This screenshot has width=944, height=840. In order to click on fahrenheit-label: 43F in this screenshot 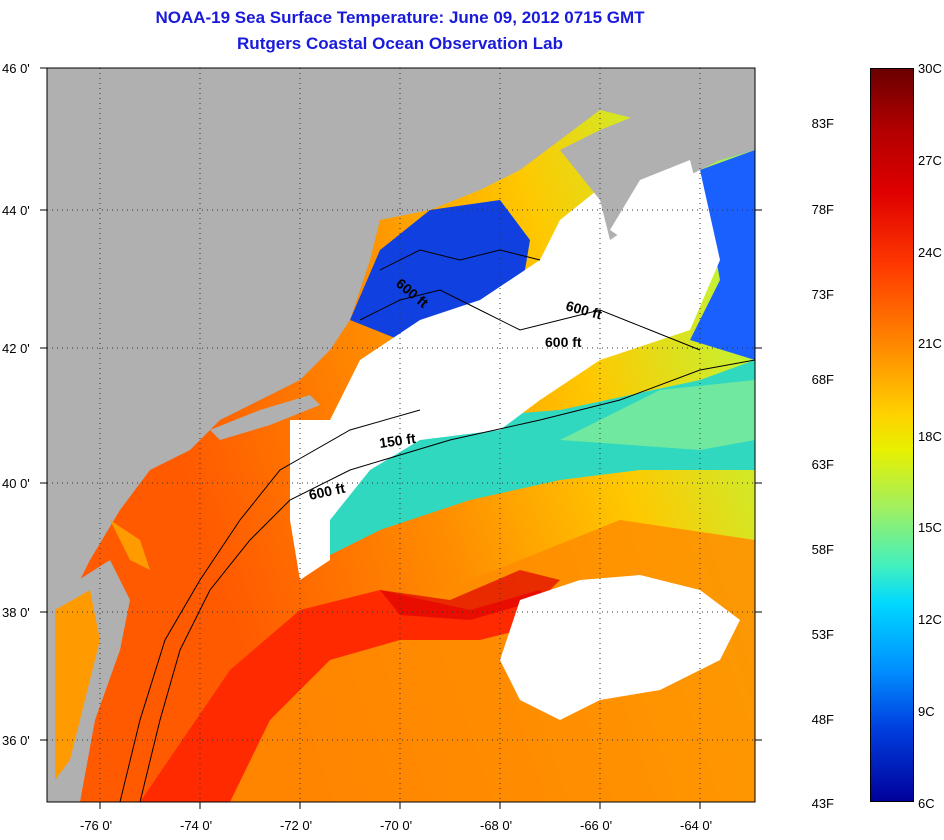, I will do `click(822, 803)`.